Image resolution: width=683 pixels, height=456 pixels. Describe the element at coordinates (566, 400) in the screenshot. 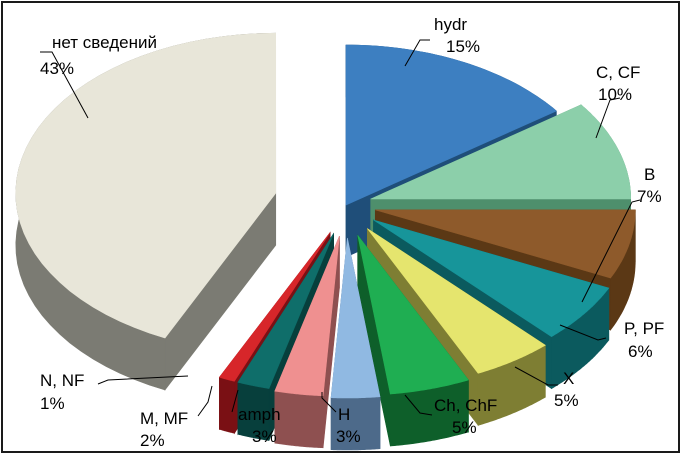

I see `label-pct-x: 5%` at that location.